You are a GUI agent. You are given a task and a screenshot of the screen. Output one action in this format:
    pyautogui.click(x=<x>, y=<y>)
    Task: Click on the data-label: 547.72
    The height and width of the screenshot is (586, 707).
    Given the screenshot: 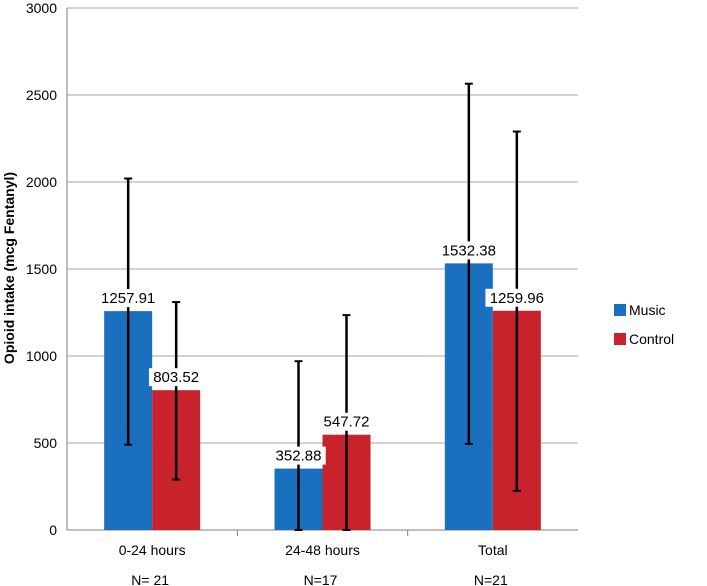 What is the action you would take?
    pyautogui.click(x=347, y=422)
    